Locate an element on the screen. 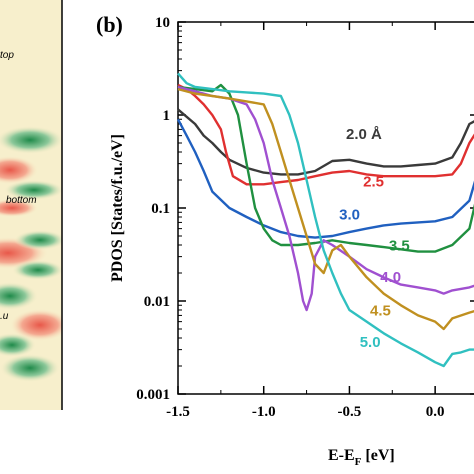 Image resolution: width=474 pixels, height=474 pixels. x-axis-label: E-EF [eV] is located at coordinates (361, 457).